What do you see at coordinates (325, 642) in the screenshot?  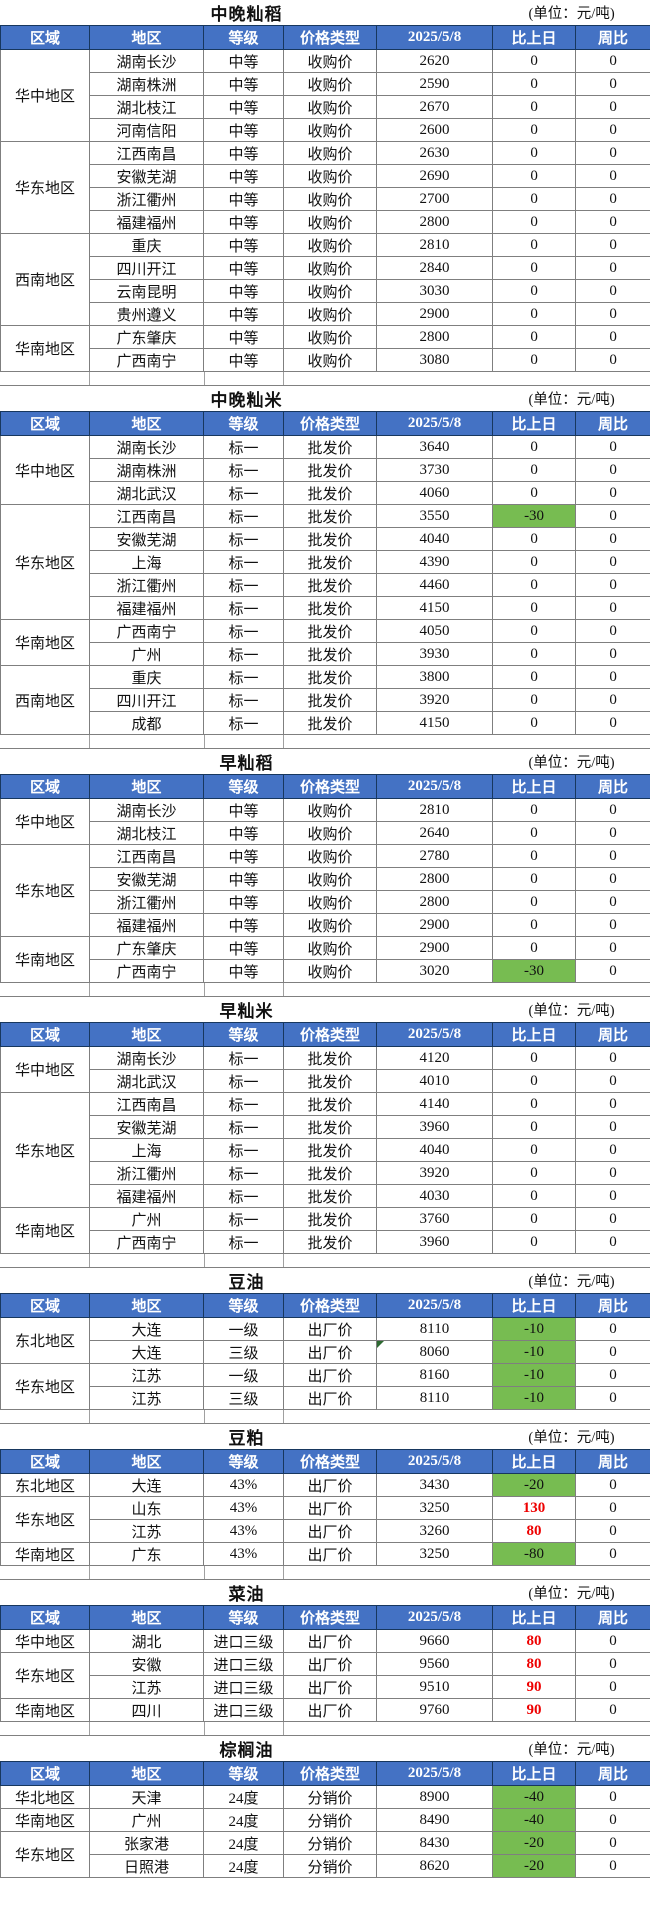 I see `table-row: 华南地区 广西南宁 标一 批发价 4050 0 0` at bounding box center [325, 642].